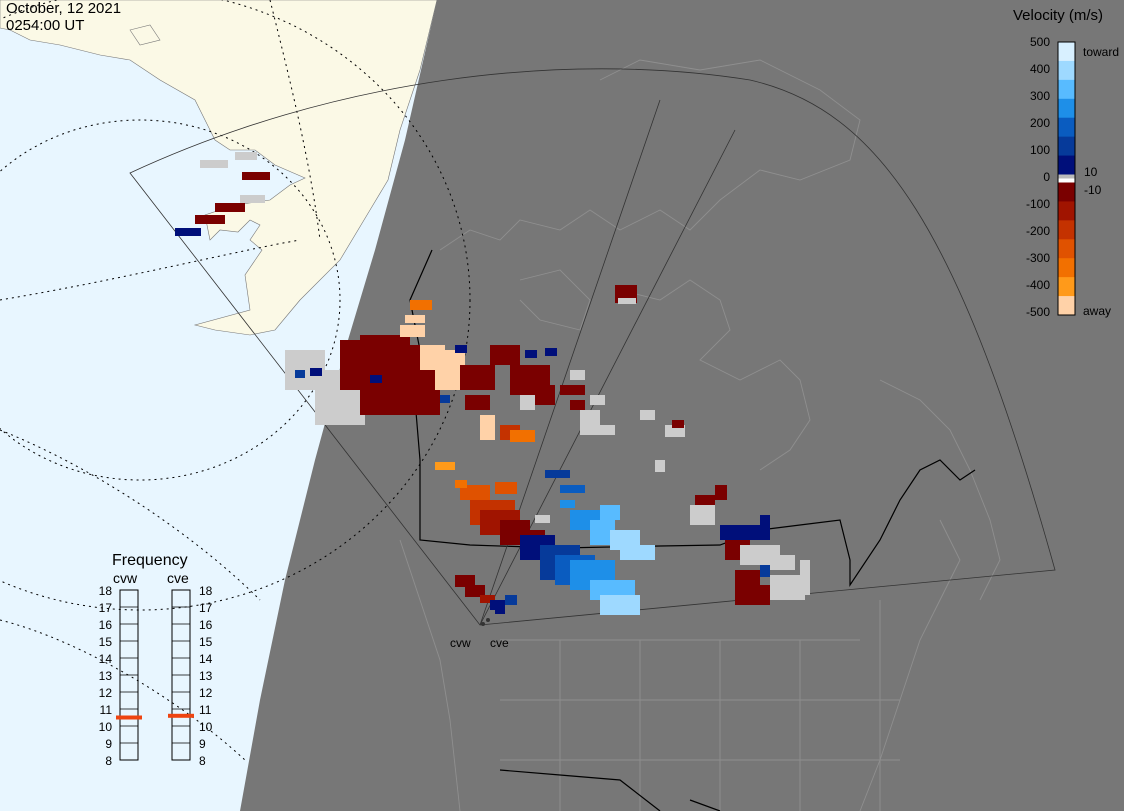 This screenshot has height=811, width=1124. Describe the element at coordinates (1040, 96) in the screenshot. I see `colorbar-tick-label: 300` at that location.